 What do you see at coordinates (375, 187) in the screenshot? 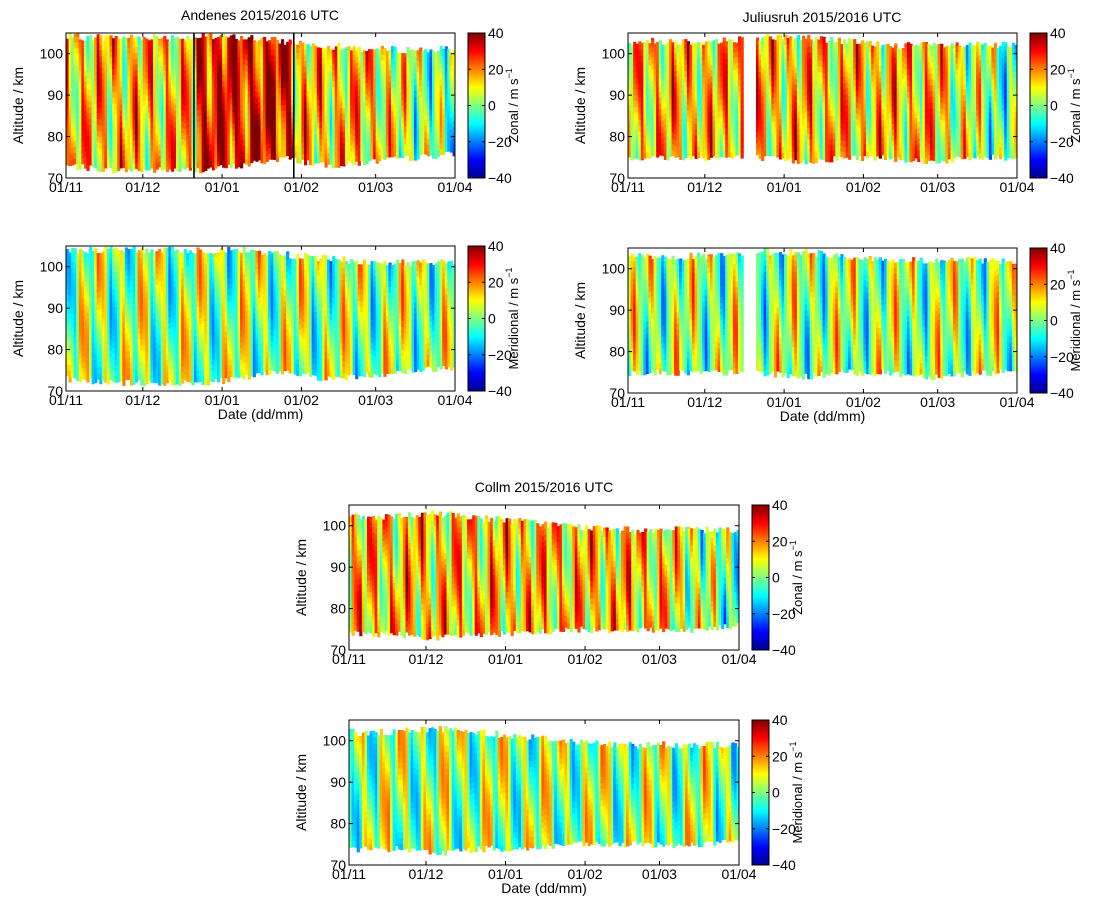
I see `x-tick-label: 01/03` at bounding box center [375, 187].